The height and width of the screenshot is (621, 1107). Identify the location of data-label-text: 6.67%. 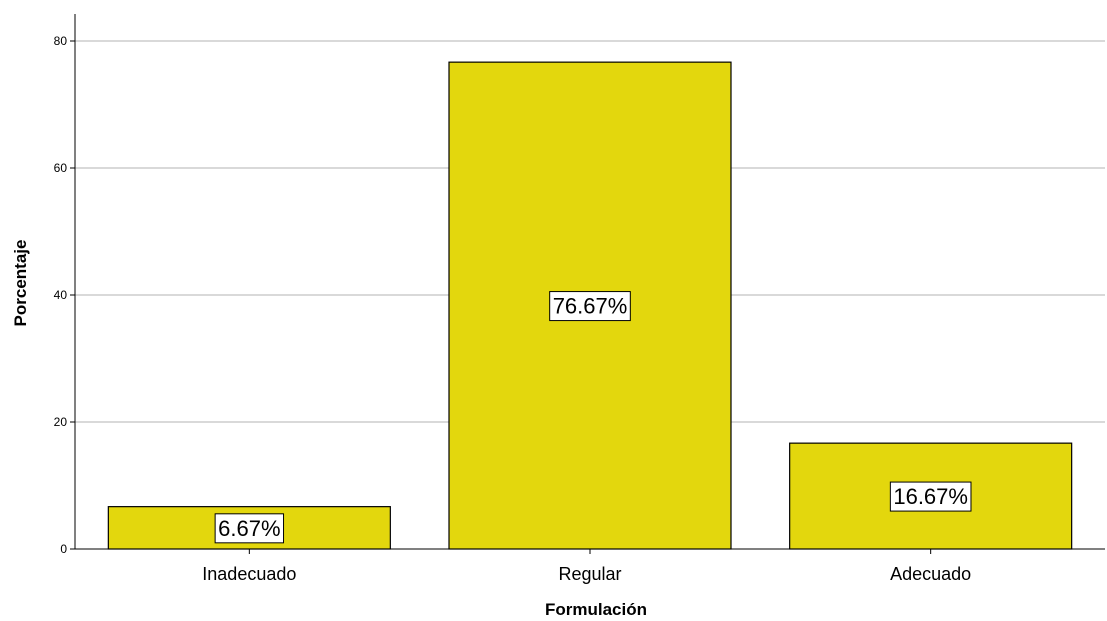
(249, 528).